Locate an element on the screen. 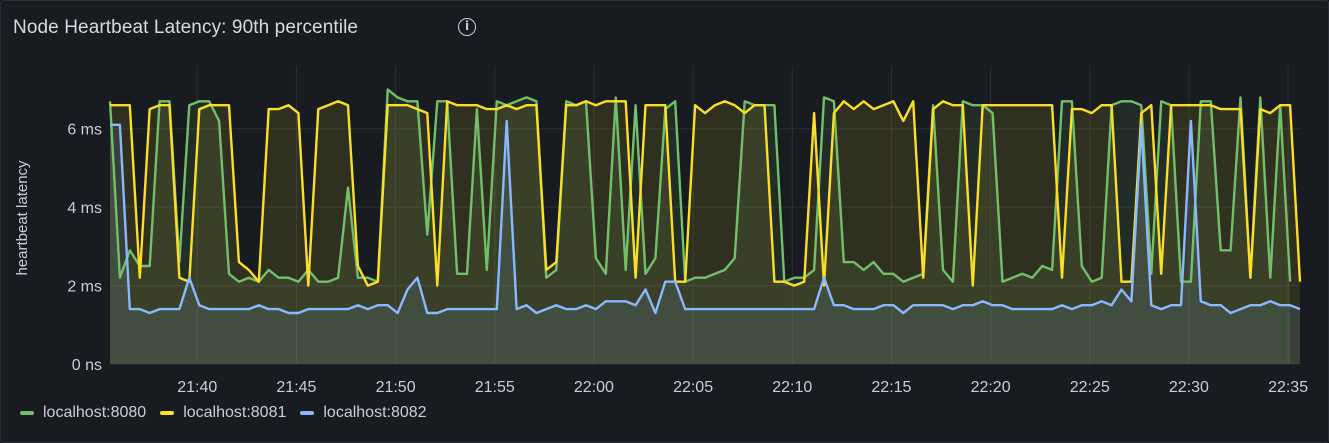 This screenshot has height=443, width=1329. x-tick-label: 21:40 is located at coordinates (197, 387).